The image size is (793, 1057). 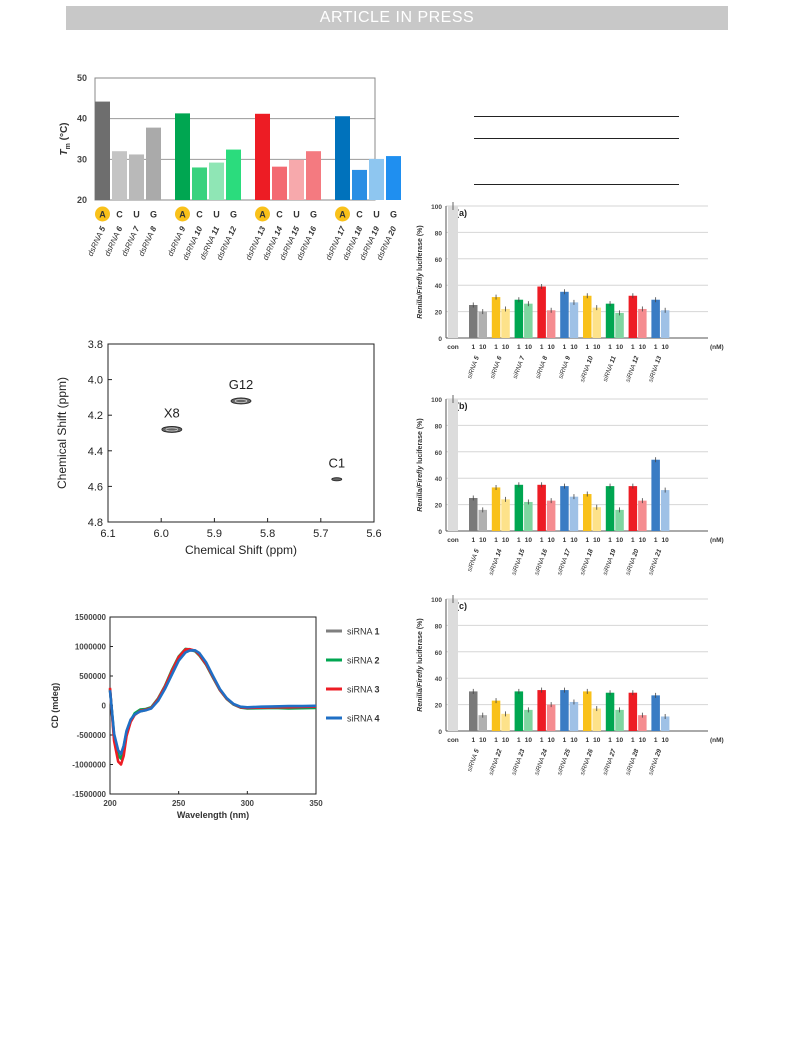 What do you see at coordinates (363, 661) in the screenshot?
I see `legend-label: siRNA 2` at bounding box center [363, 661].